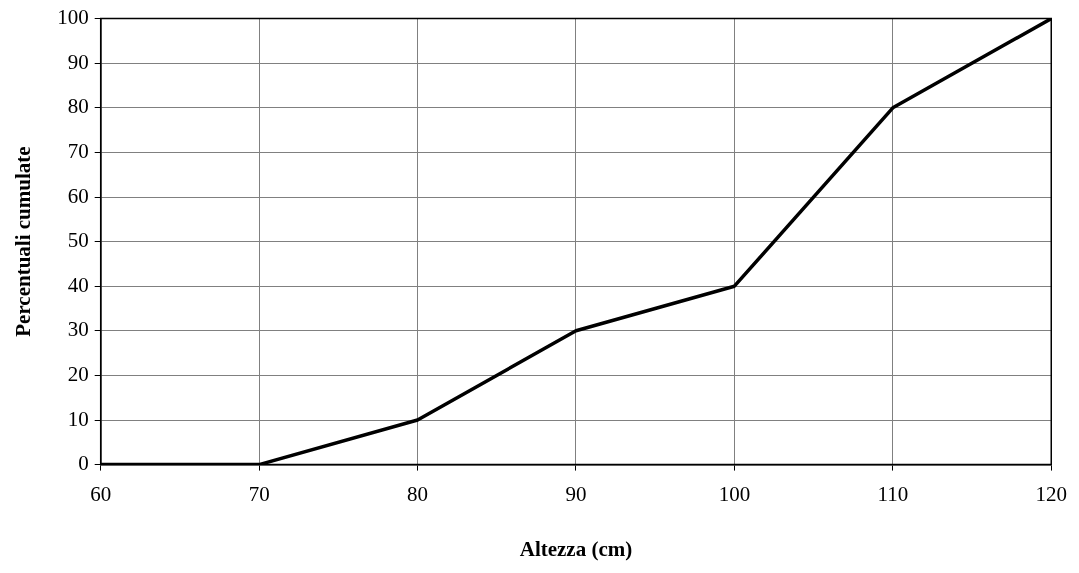  I want to click on y-tick-label: 20, so click(78, 373).